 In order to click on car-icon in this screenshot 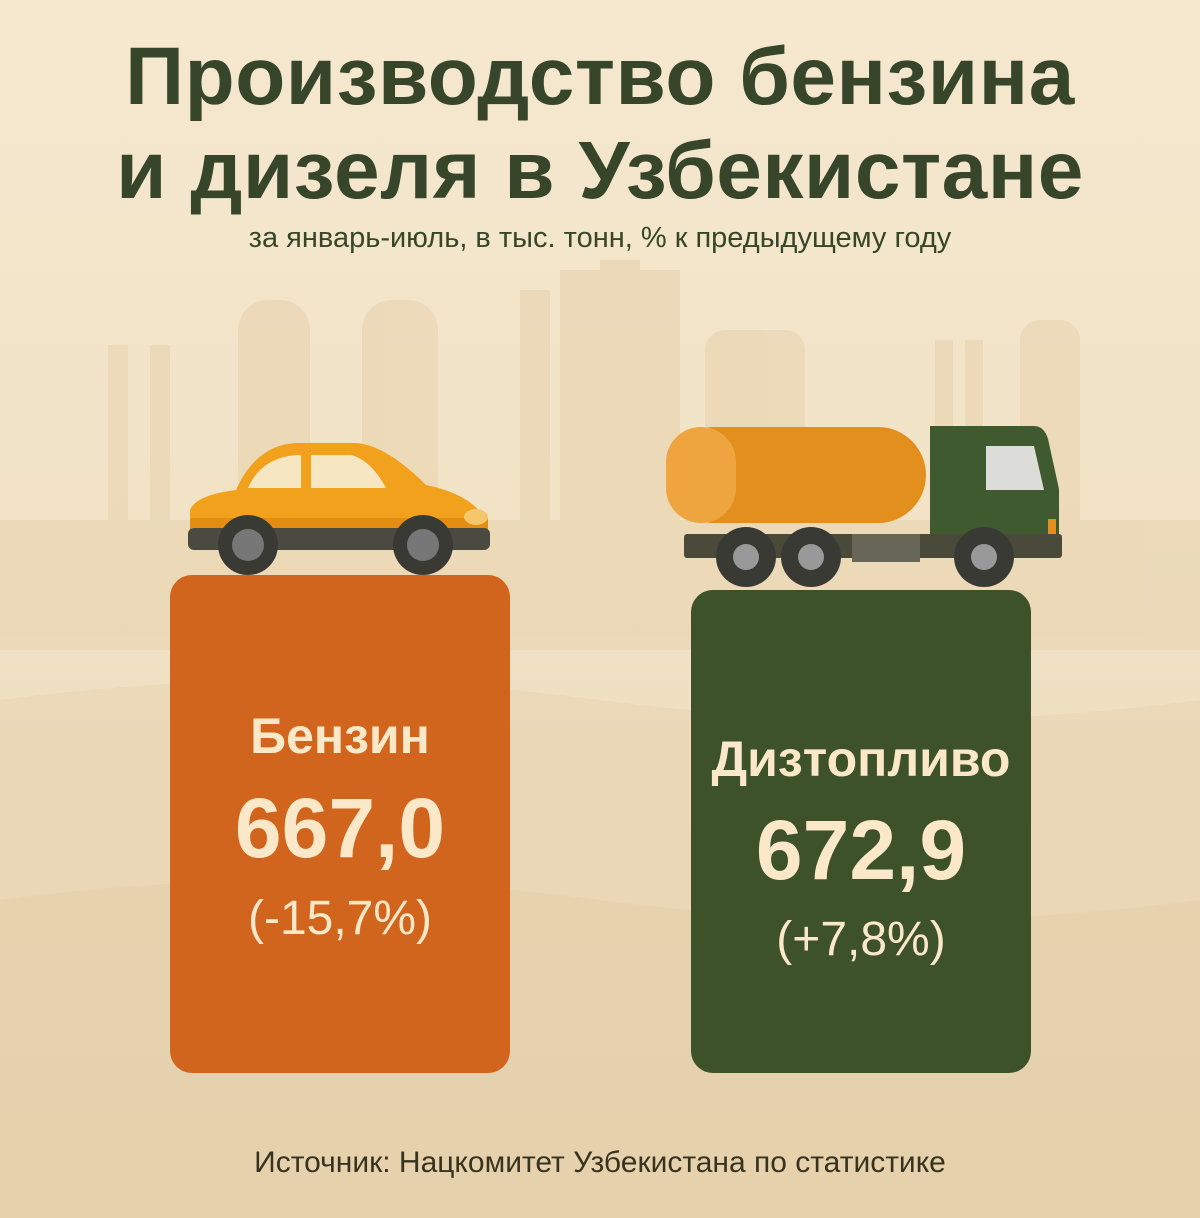, I will do `click(339, 509)`.